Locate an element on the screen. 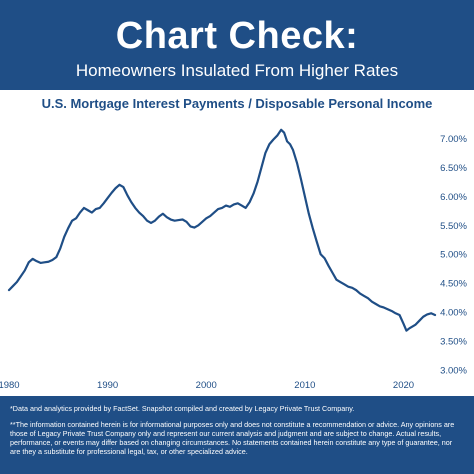 The width and height of the screenshot is (474, 474). y-tick-label: 3.00% is located at coordinates (453, 371).